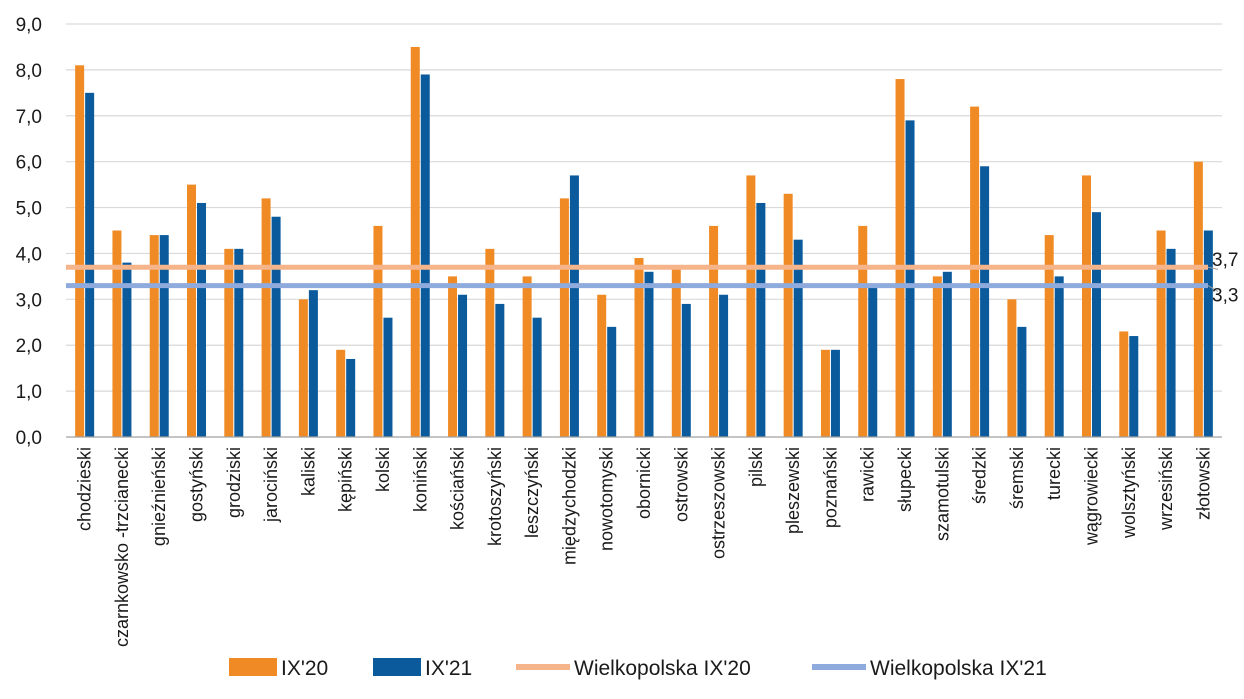 The height and width of the screenshot is (699, 1244). What do you see at coordinates (29, 209) in the screenshot?
I see `y-tick-label: 5,0` at bounding box center [29, 209].